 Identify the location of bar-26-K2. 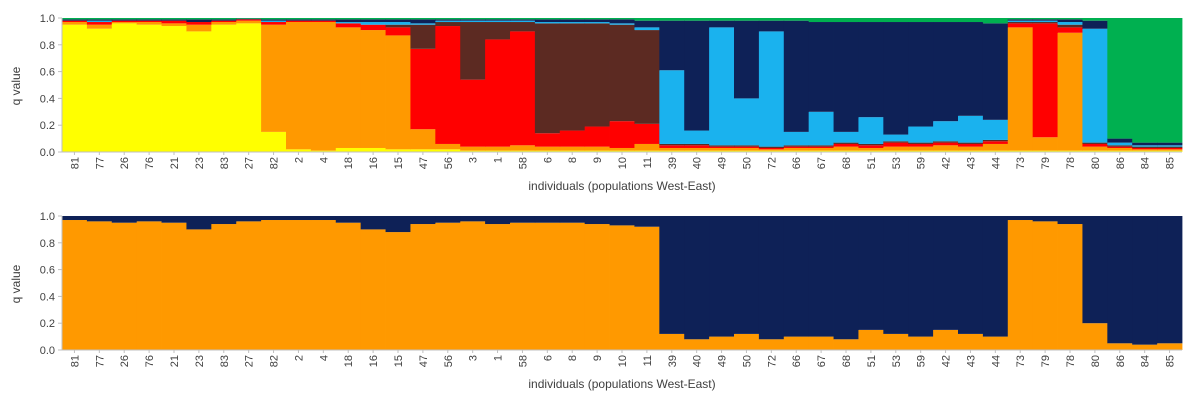
(124, 23).